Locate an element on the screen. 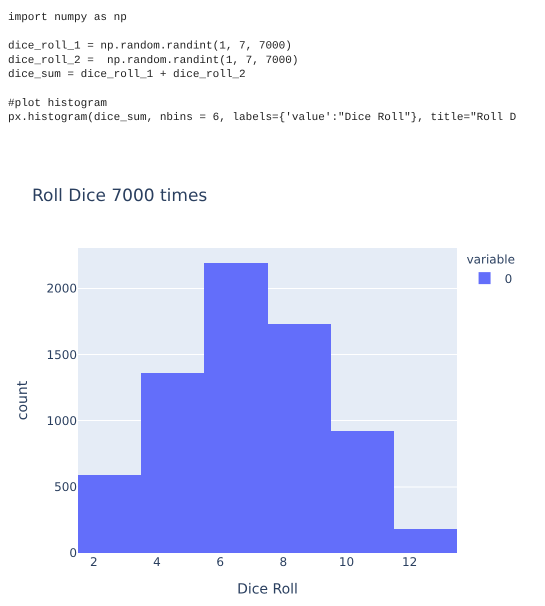 The width and height of the screenshot is (545, 606). legend-title: variable is located at coordinates (490, 259).